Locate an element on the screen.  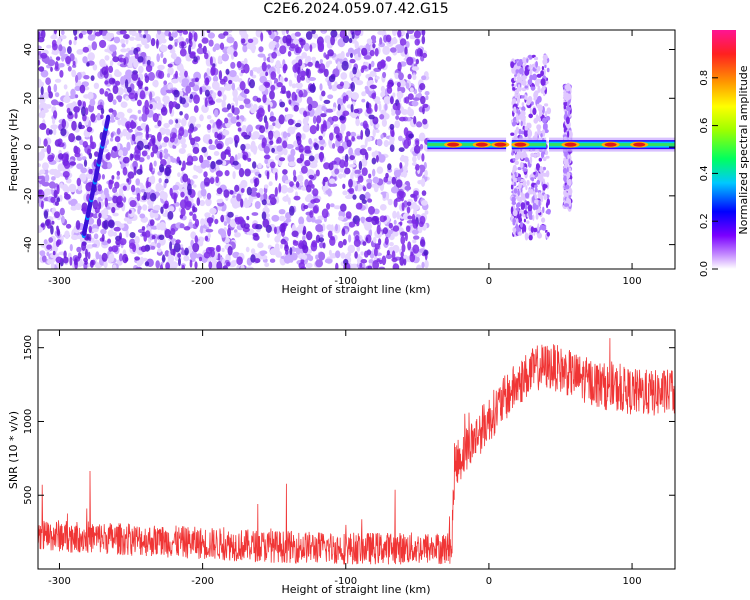
signal-hotspot is located at coordinates (610, 144).